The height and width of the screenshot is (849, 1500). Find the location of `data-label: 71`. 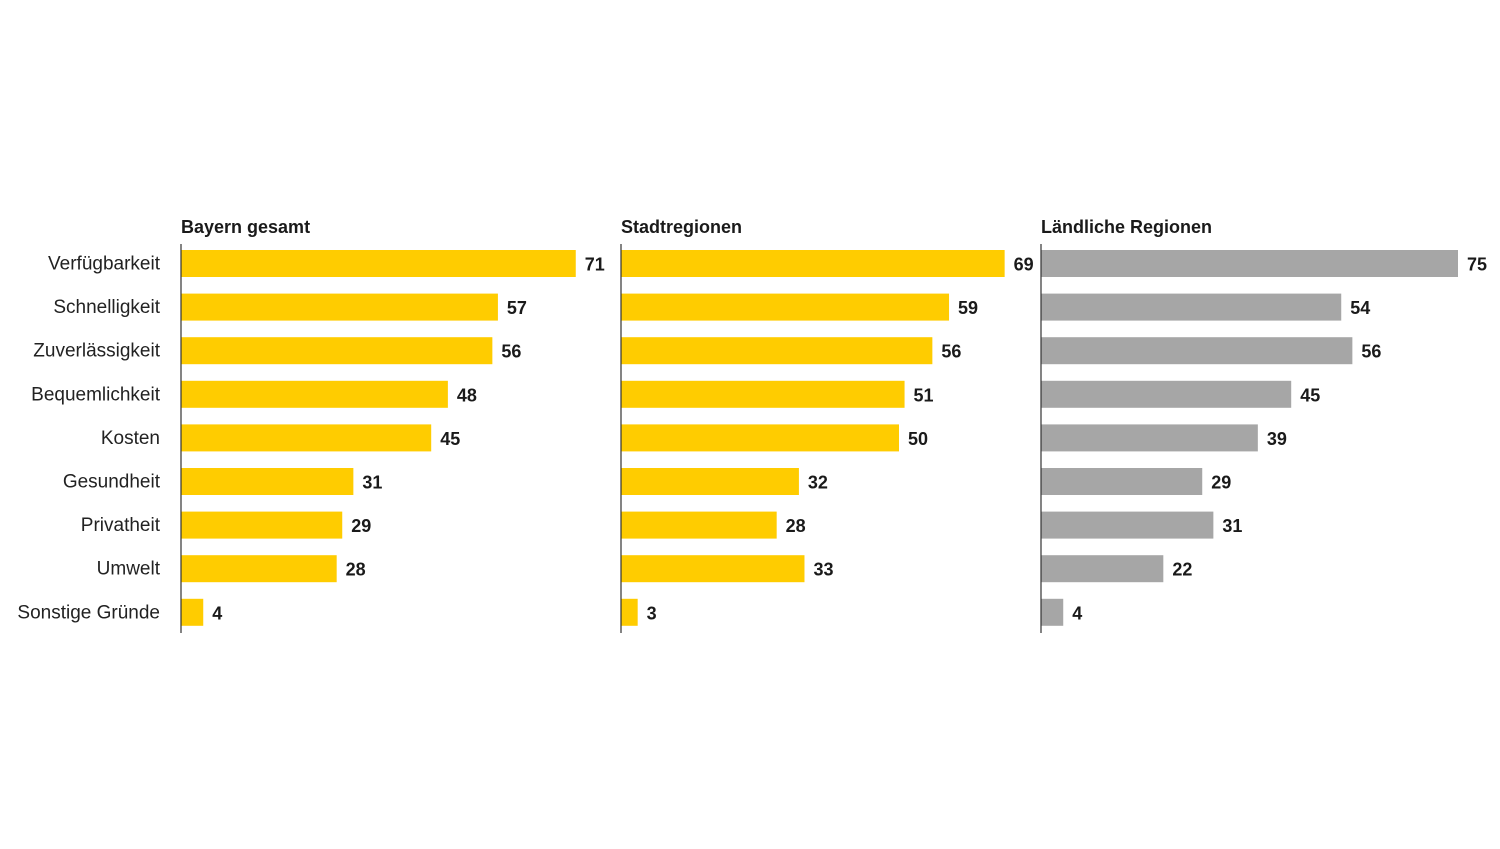

data-label: 71 is located at coordinates (595, 265).